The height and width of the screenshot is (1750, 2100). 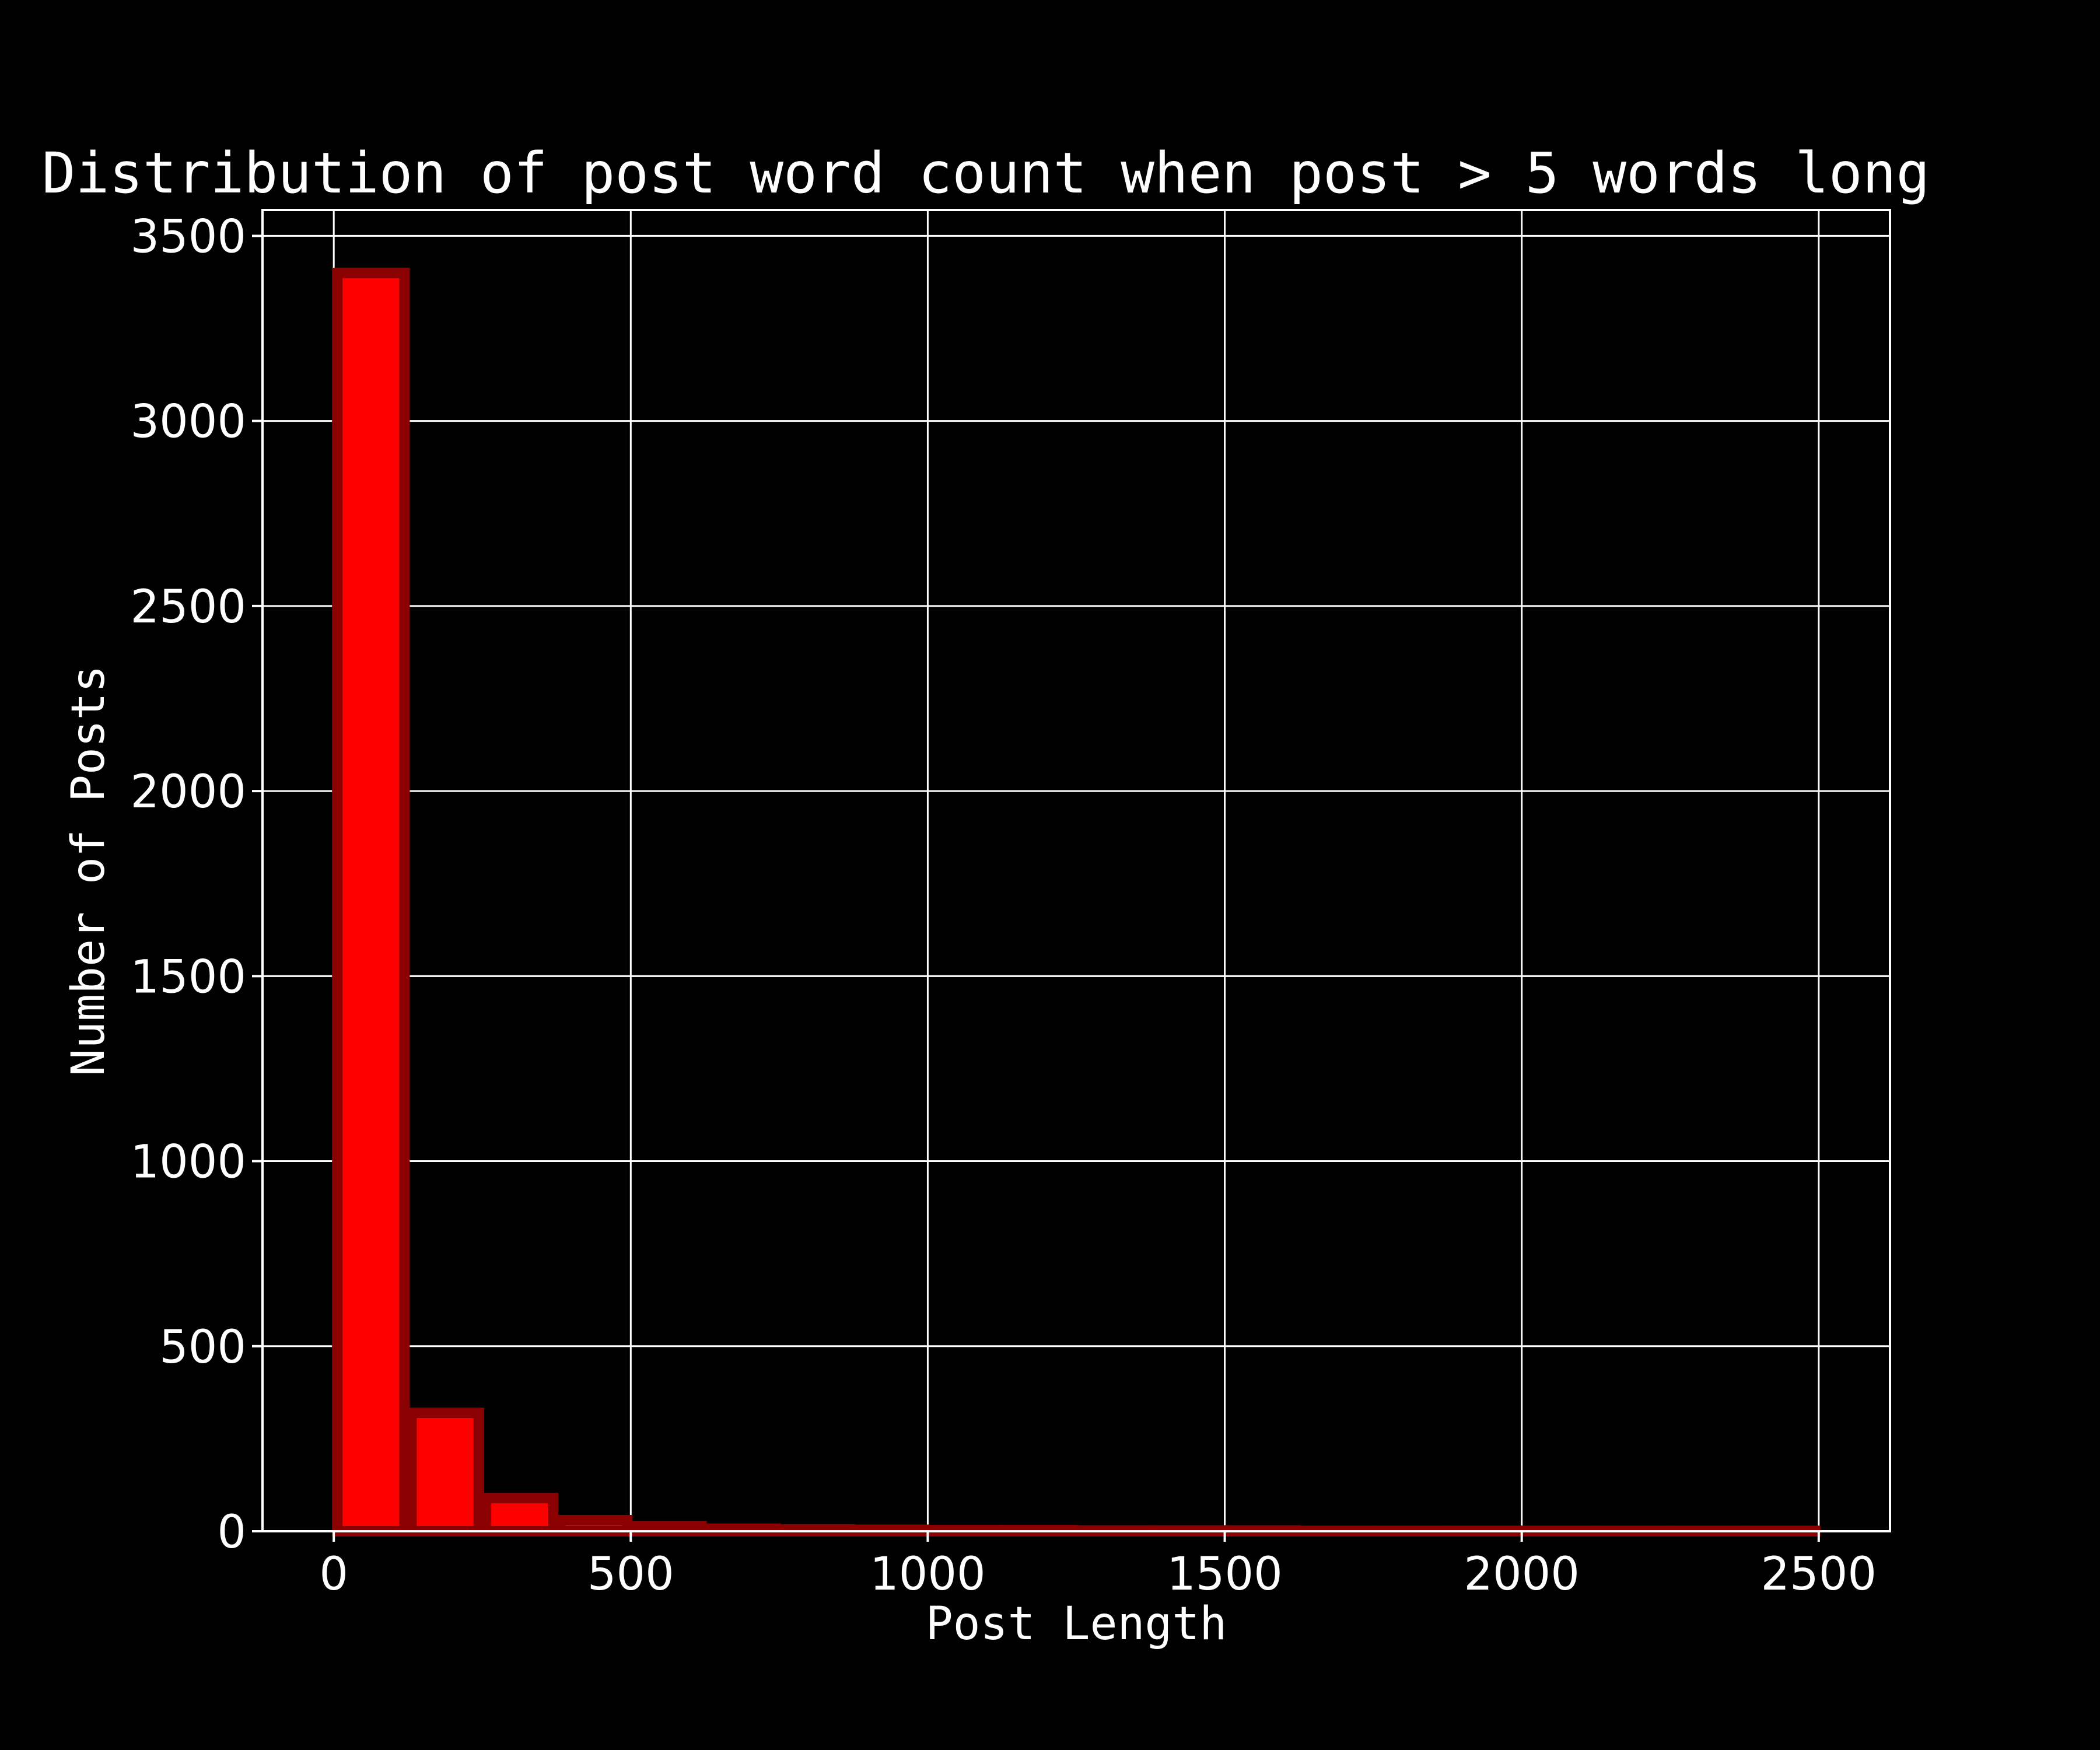 What do you see at coordinates (88, 870) in the screenshot?
I see `y-axis-label: Number of Posts` at bounding box center [88, 870].